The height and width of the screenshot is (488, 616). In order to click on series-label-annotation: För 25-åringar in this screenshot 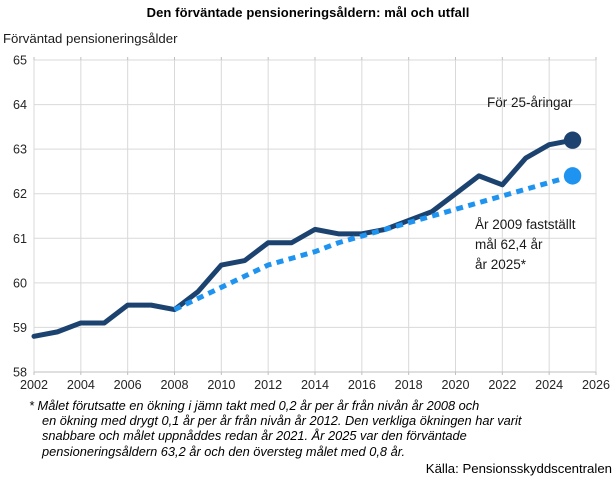, I will do `click(530, 102)`.